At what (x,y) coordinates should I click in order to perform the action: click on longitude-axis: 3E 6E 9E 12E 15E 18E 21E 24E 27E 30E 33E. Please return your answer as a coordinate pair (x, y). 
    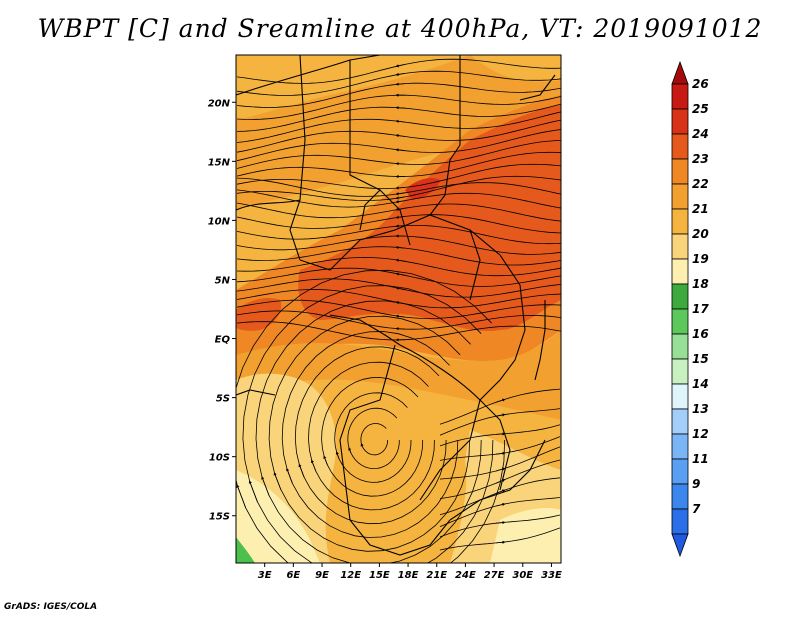
    Looking at the image, I should click on (410, 572).